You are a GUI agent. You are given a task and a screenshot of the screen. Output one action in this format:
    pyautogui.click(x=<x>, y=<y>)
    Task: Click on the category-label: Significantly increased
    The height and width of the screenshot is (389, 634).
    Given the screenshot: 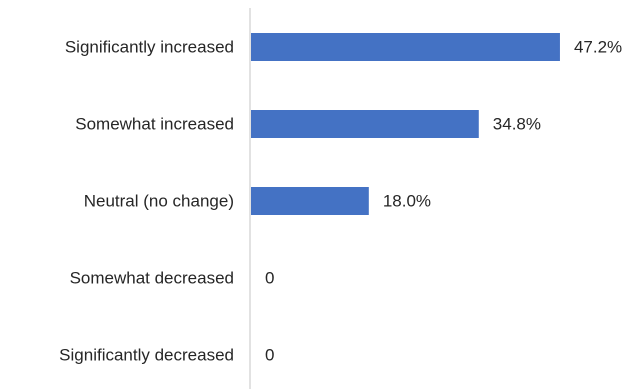 What is the action you would take?
    pyautogui.click(x=149, y=47)
    